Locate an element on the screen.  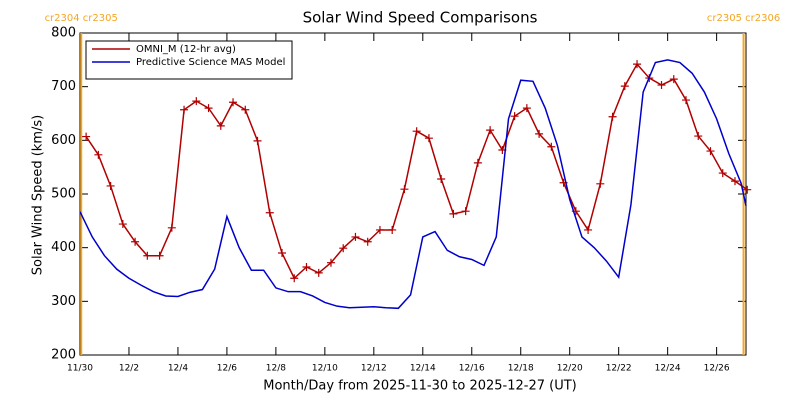
y-tick-label: 600 is located at coordinates (63, 140).